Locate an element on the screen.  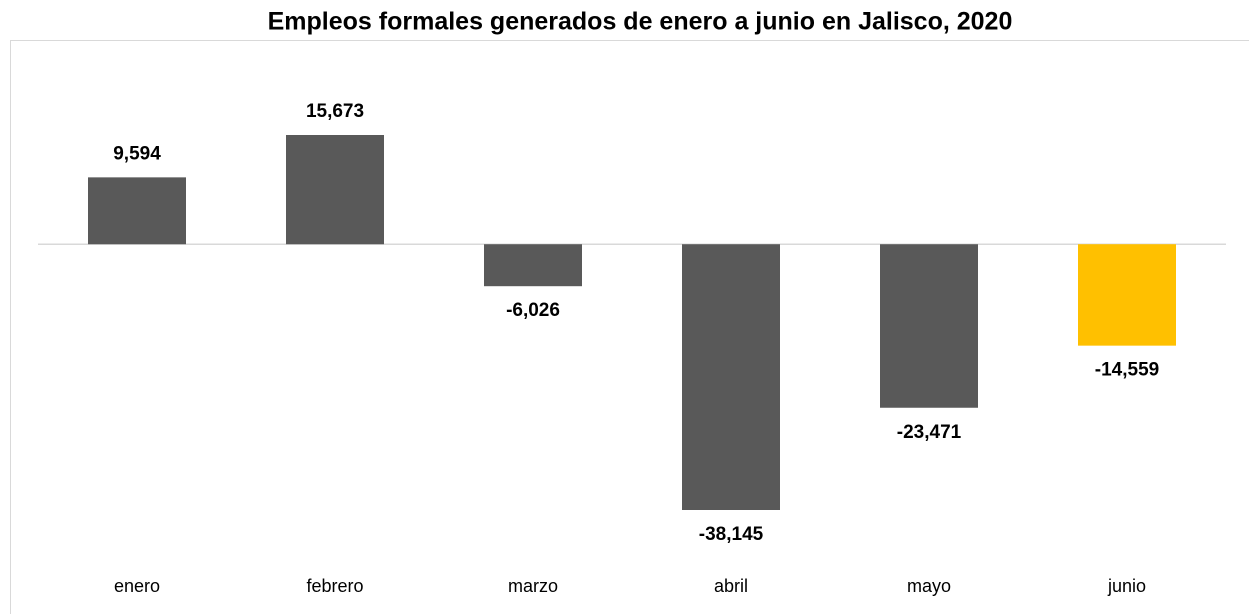
value-label: -38,145 is located at coordinates (731, 534).